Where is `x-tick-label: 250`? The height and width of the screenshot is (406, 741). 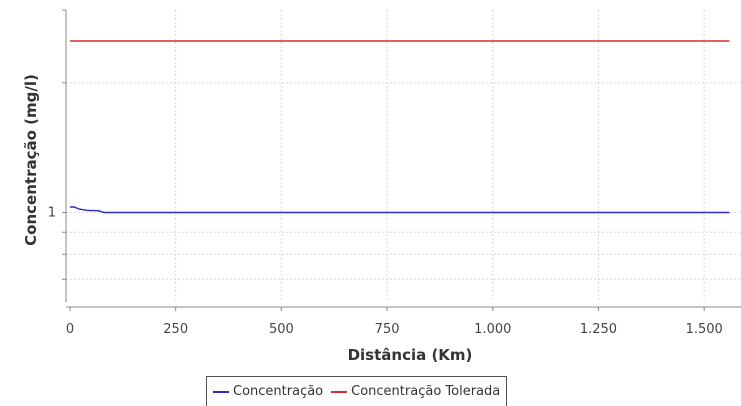 x-tick-label: 250 is located at coordinates (175, 329).